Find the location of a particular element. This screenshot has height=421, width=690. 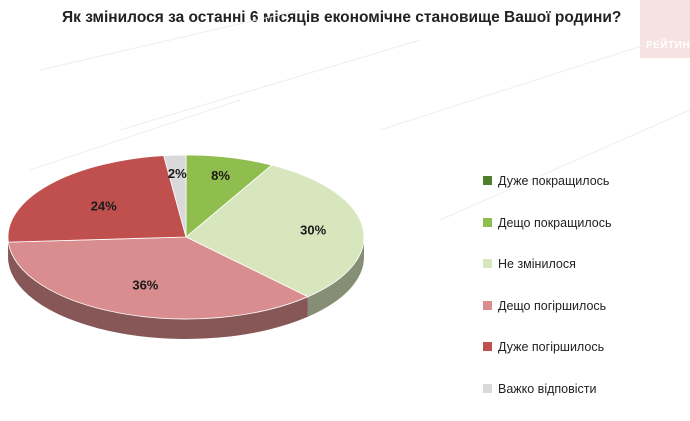

legend-item: Дуже покращилось is located at coordinates (547, 193).